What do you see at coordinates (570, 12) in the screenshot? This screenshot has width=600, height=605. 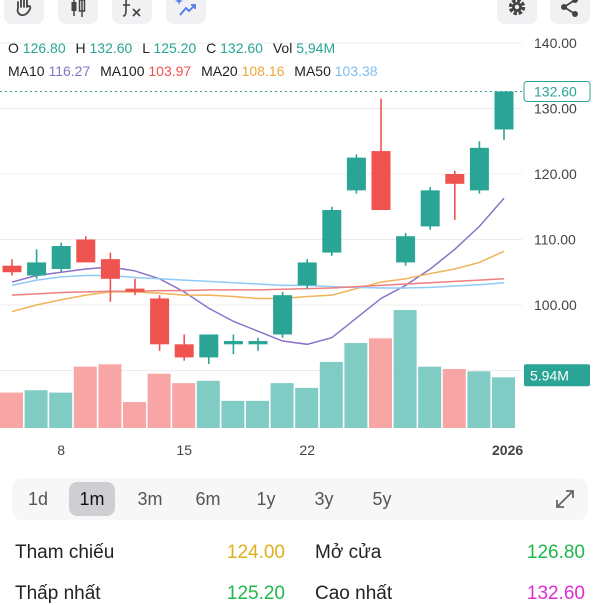 I see `share-button` at bounding box center [570, 12].